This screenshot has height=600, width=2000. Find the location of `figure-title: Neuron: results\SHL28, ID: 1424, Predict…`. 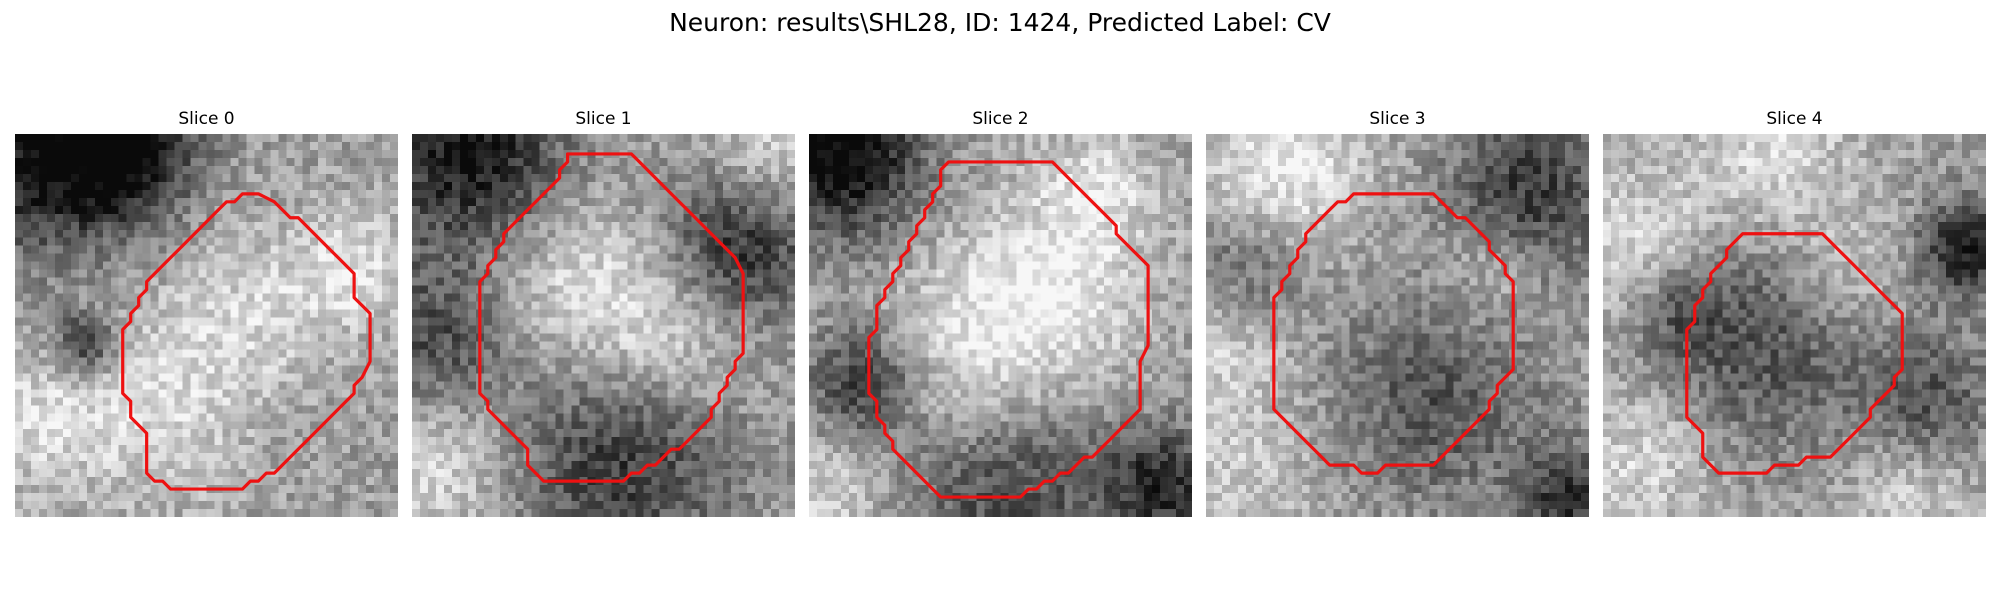

figure-title: Neuron: results\SHL28, ID: 1424, Predict… is located at coordinates (1000, 22).